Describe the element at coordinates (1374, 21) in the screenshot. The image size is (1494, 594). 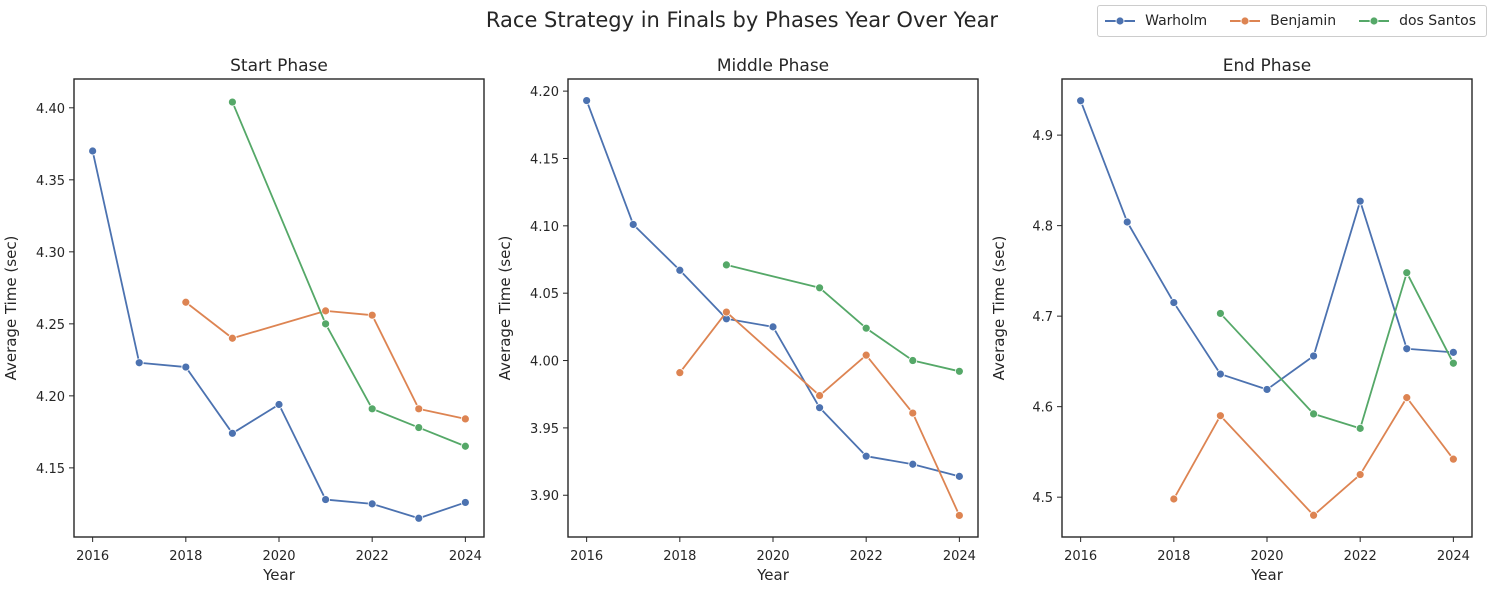
I see `legend-swatch-dos-santos` at that location.